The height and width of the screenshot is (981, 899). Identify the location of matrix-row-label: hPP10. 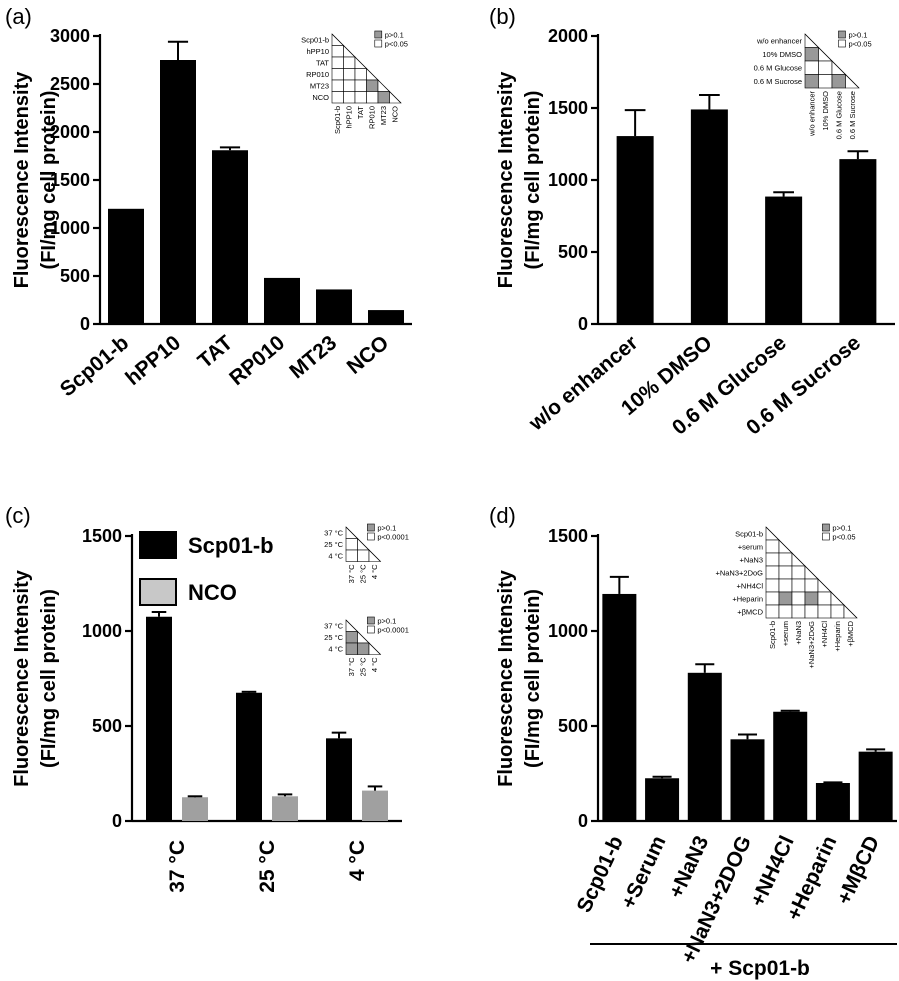
(317, 51).